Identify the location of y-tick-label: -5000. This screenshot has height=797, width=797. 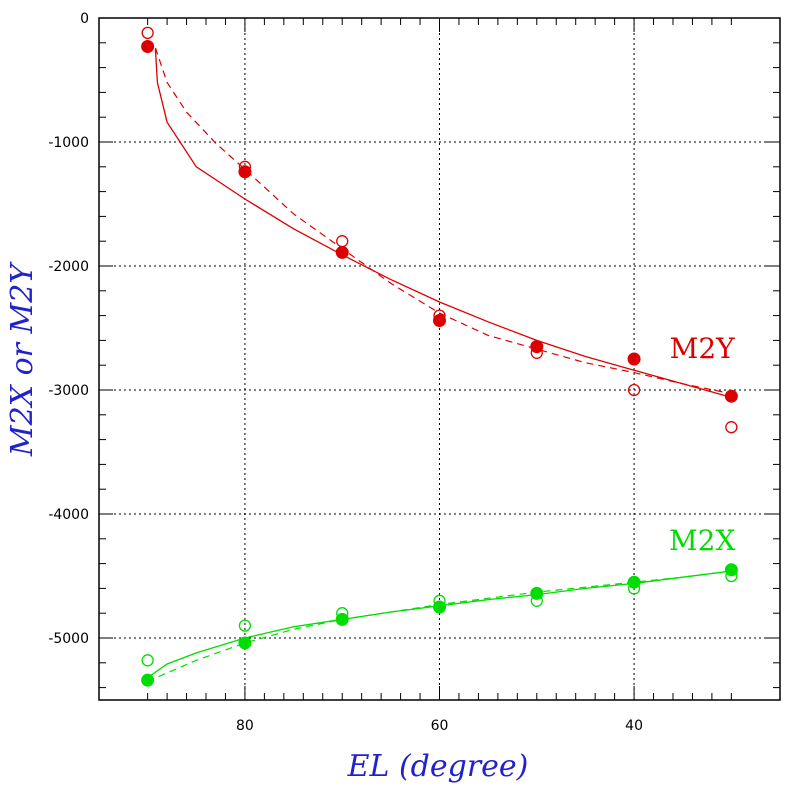
(68, 639).